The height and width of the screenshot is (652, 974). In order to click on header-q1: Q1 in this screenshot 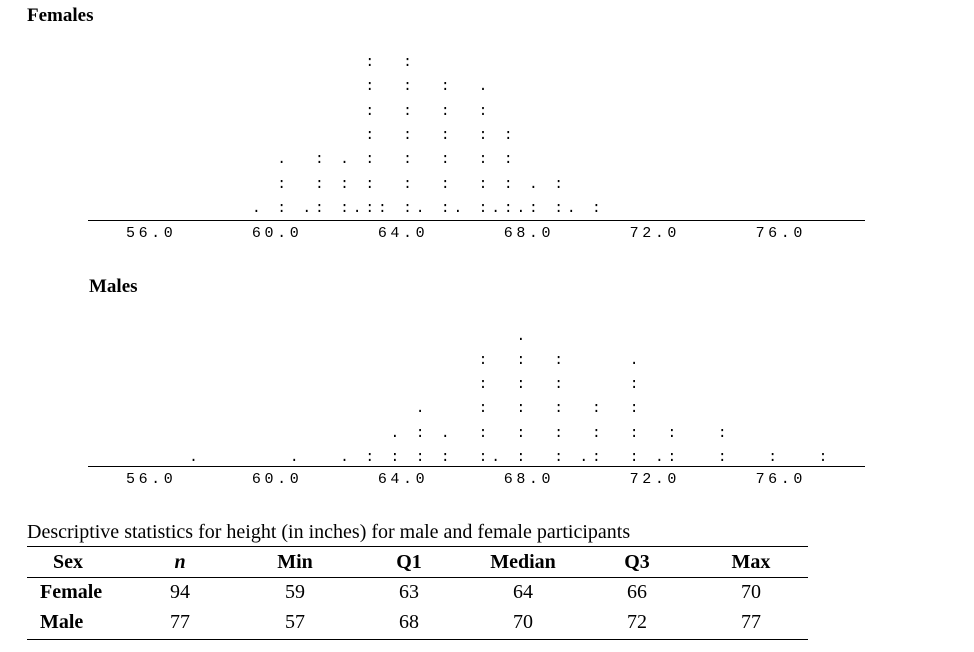, I will do `click(409, 562)`.